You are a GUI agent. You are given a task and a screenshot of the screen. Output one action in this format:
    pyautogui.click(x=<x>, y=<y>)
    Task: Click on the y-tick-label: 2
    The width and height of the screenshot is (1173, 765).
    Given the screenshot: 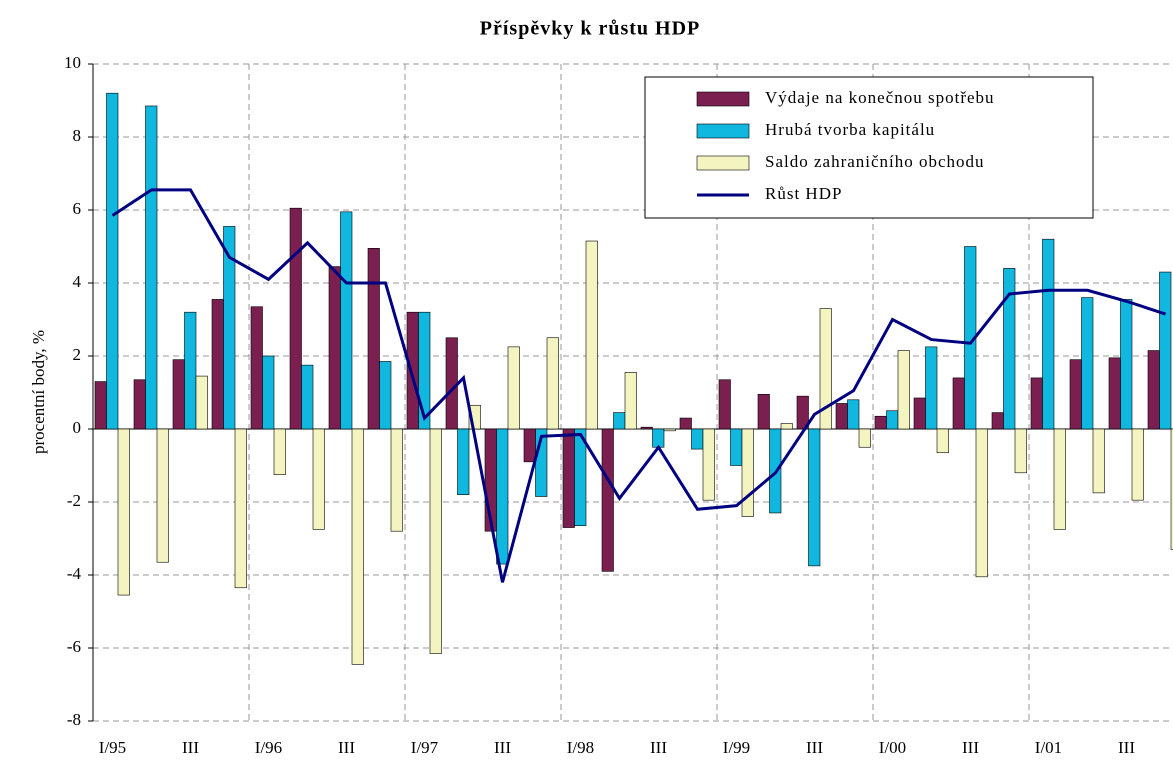 What is the action you would take?
    pyautogui.click(x=77, y=354)
    